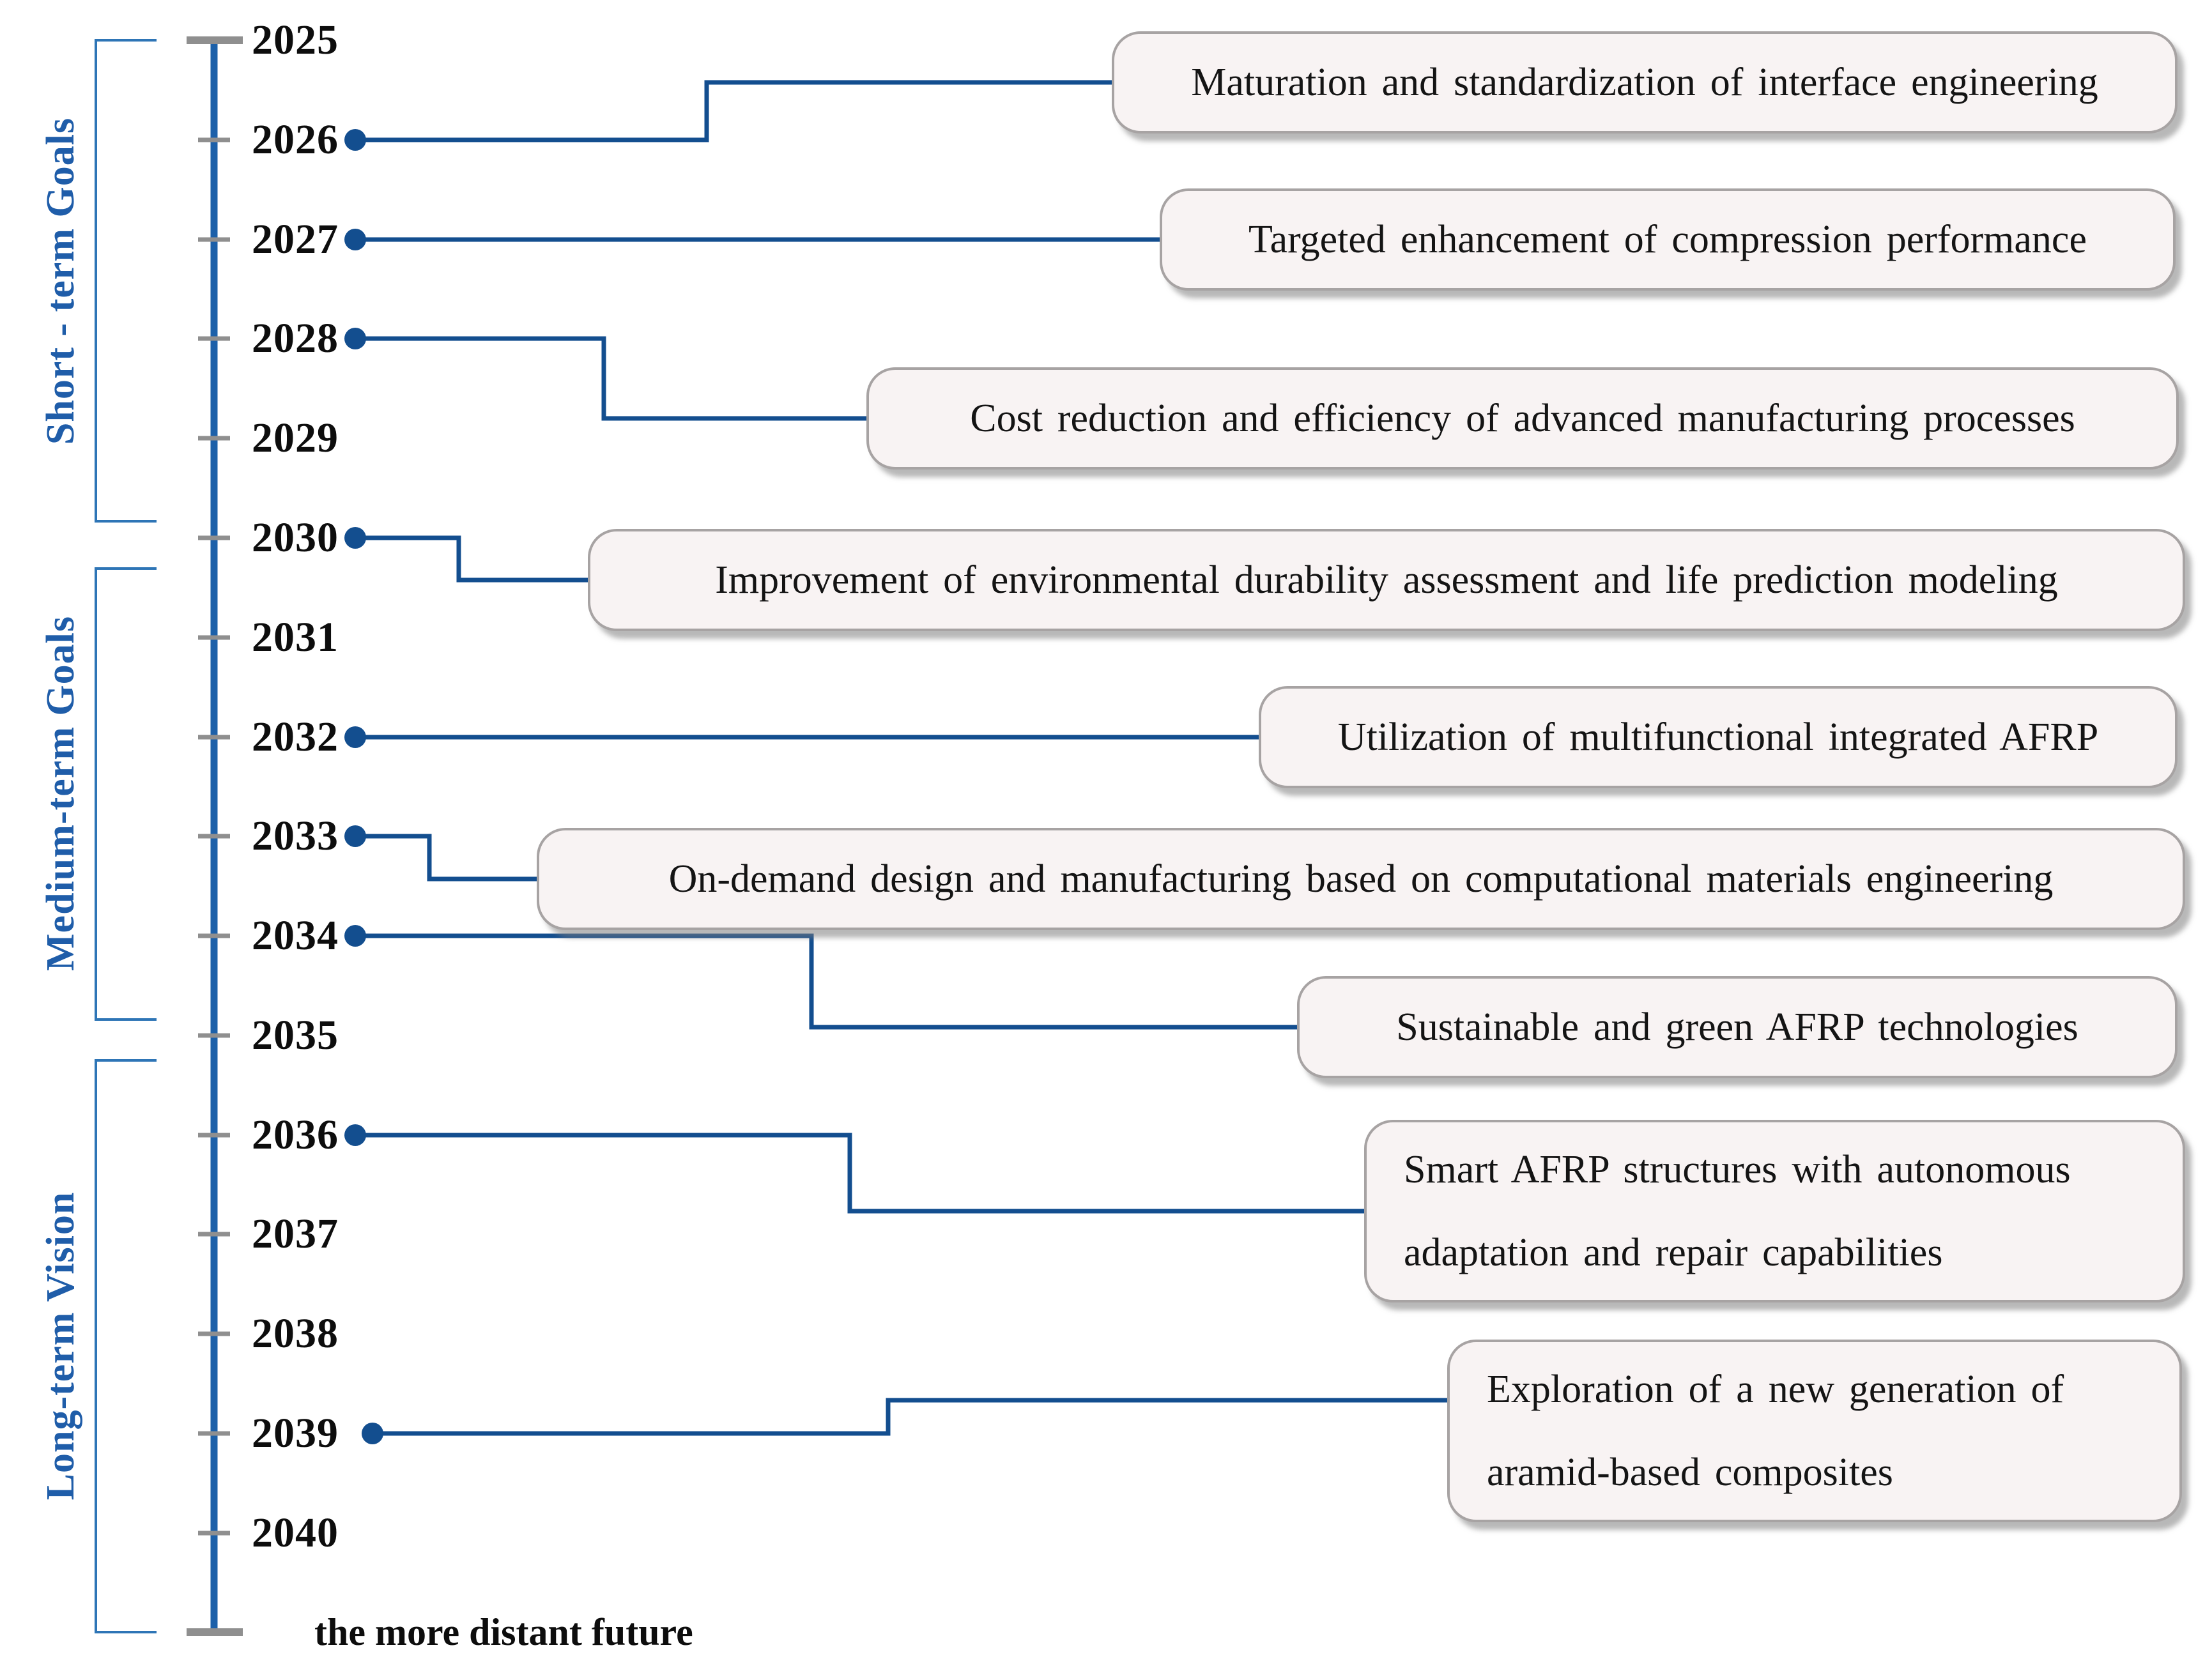 The width and height of the screenshot is (2212, 1673). I want to click on milestone-dot-2026, so click(355, 140).